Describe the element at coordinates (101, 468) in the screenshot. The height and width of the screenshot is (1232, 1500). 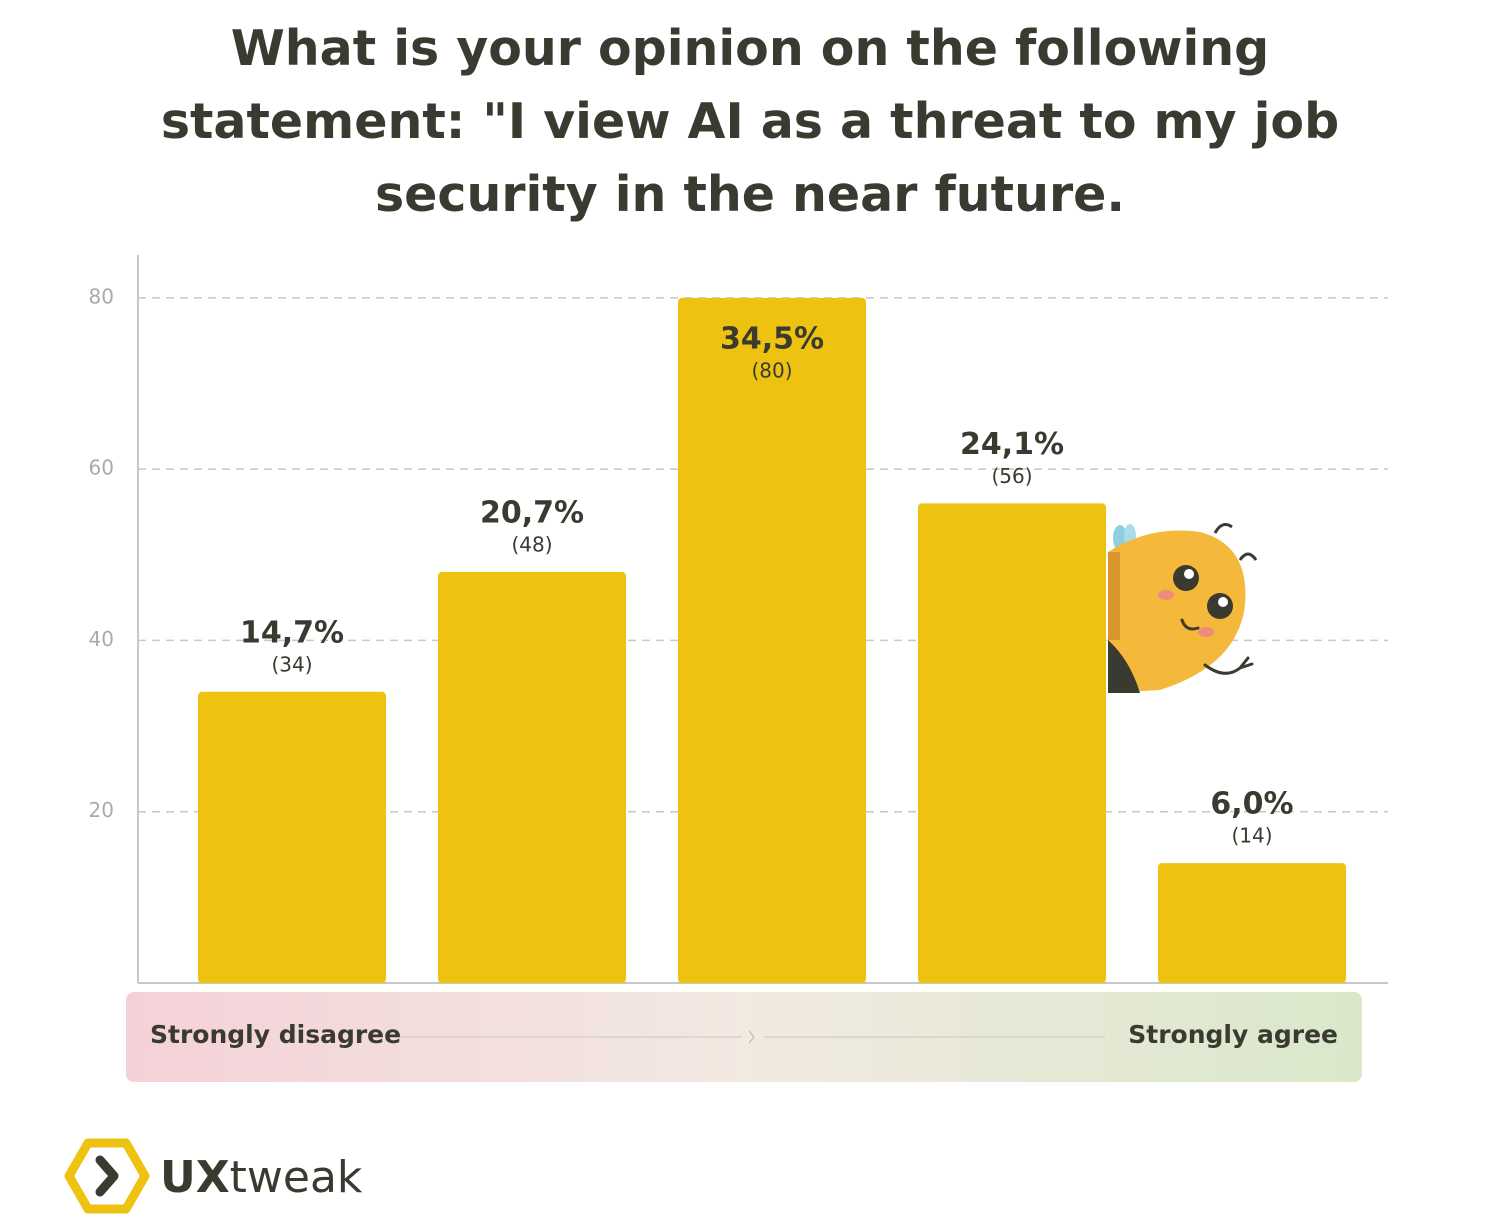
I see `y-tick-label: 60` at that location.